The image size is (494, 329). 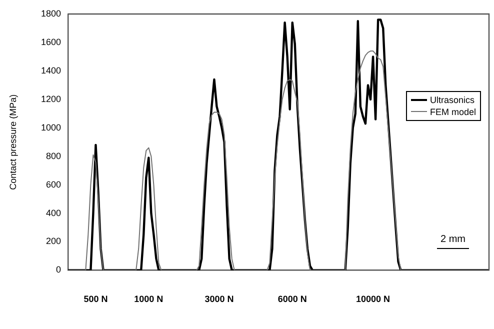 I want to click on y-tick-label: 1600, so click(x=50, y=41).